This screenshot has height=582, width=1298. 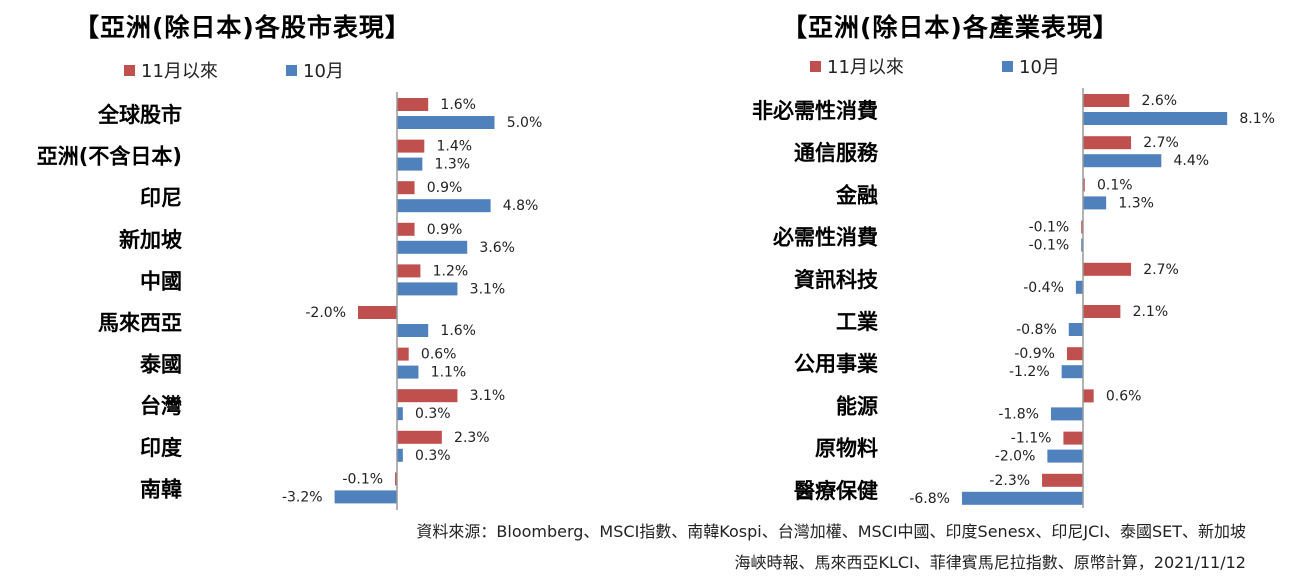 What do you see at coordinates (362, 479) in the screenshot?
I see `data-label: -0.1%` at bounding box center [362, 479].